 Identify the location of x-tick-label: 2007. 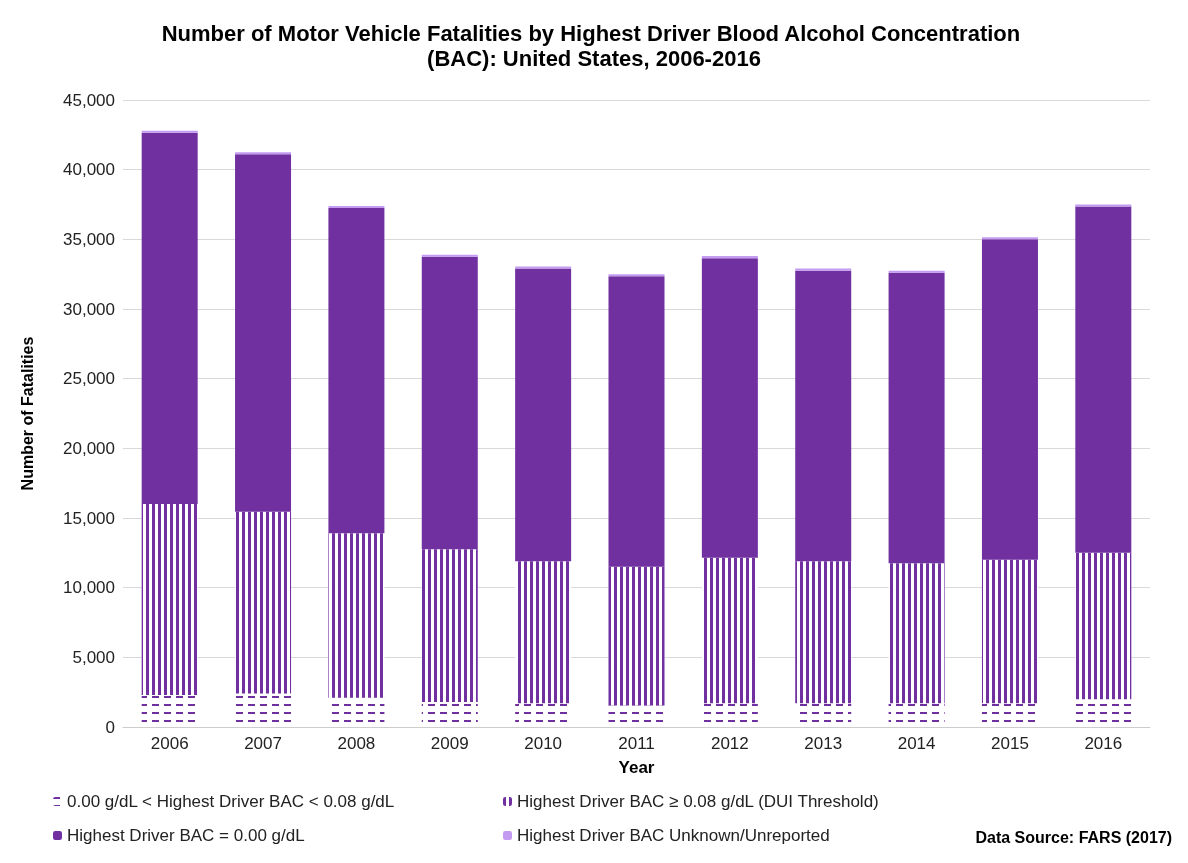
(263, 743).